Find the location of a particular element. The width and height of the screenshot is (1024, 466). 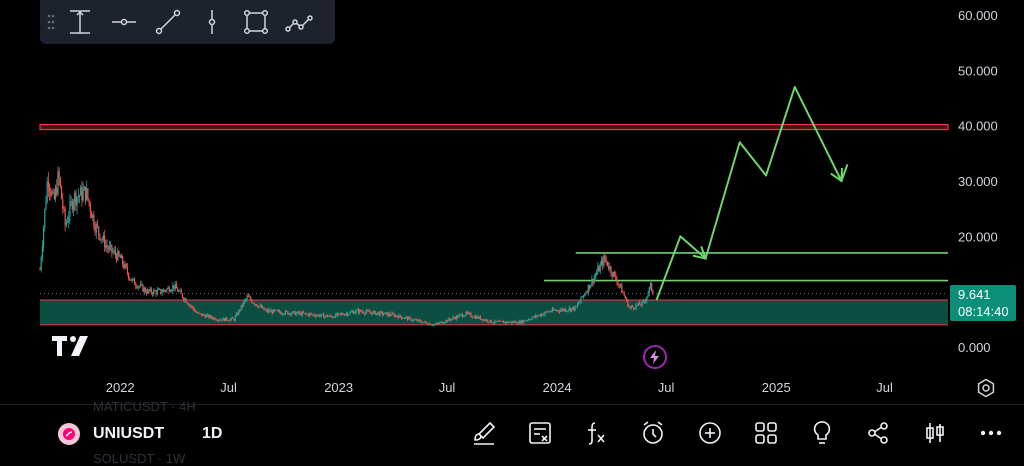

chart-settings-icon is located at coordinates (986, 388).